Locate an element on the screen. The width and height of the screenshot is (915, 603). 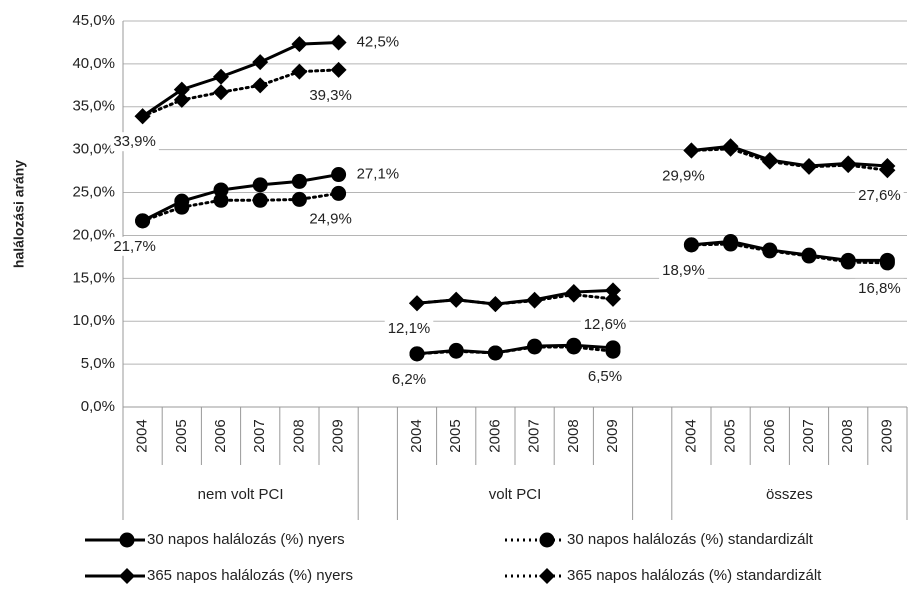
data-label-group: 12,6% is located at coordinates (605, 324).